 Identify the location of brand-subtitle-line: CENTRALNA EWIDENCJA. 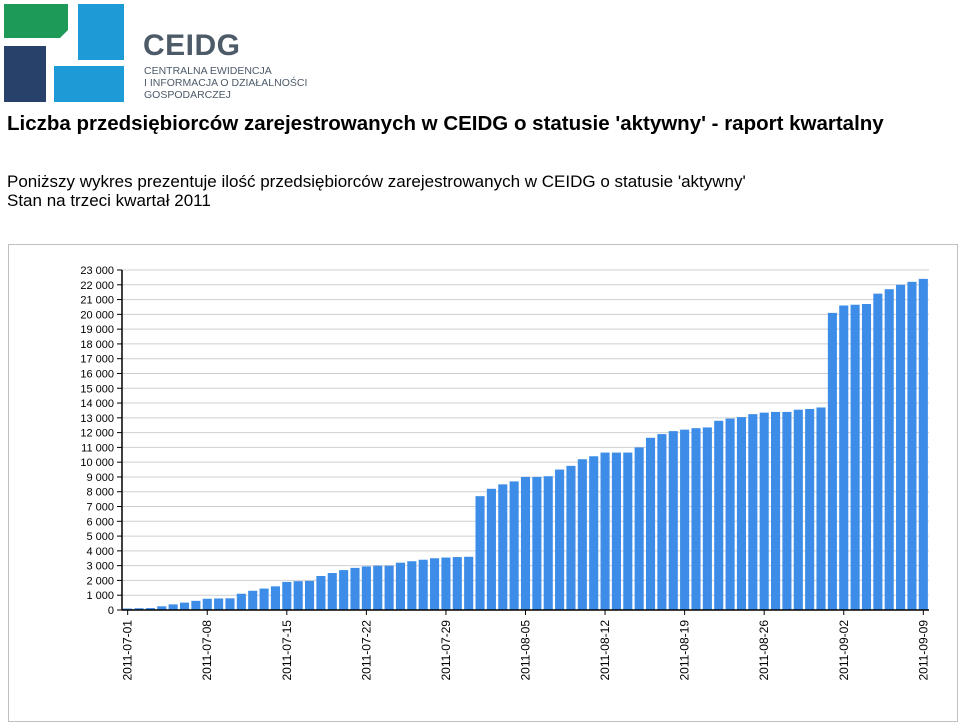
(208, 71).